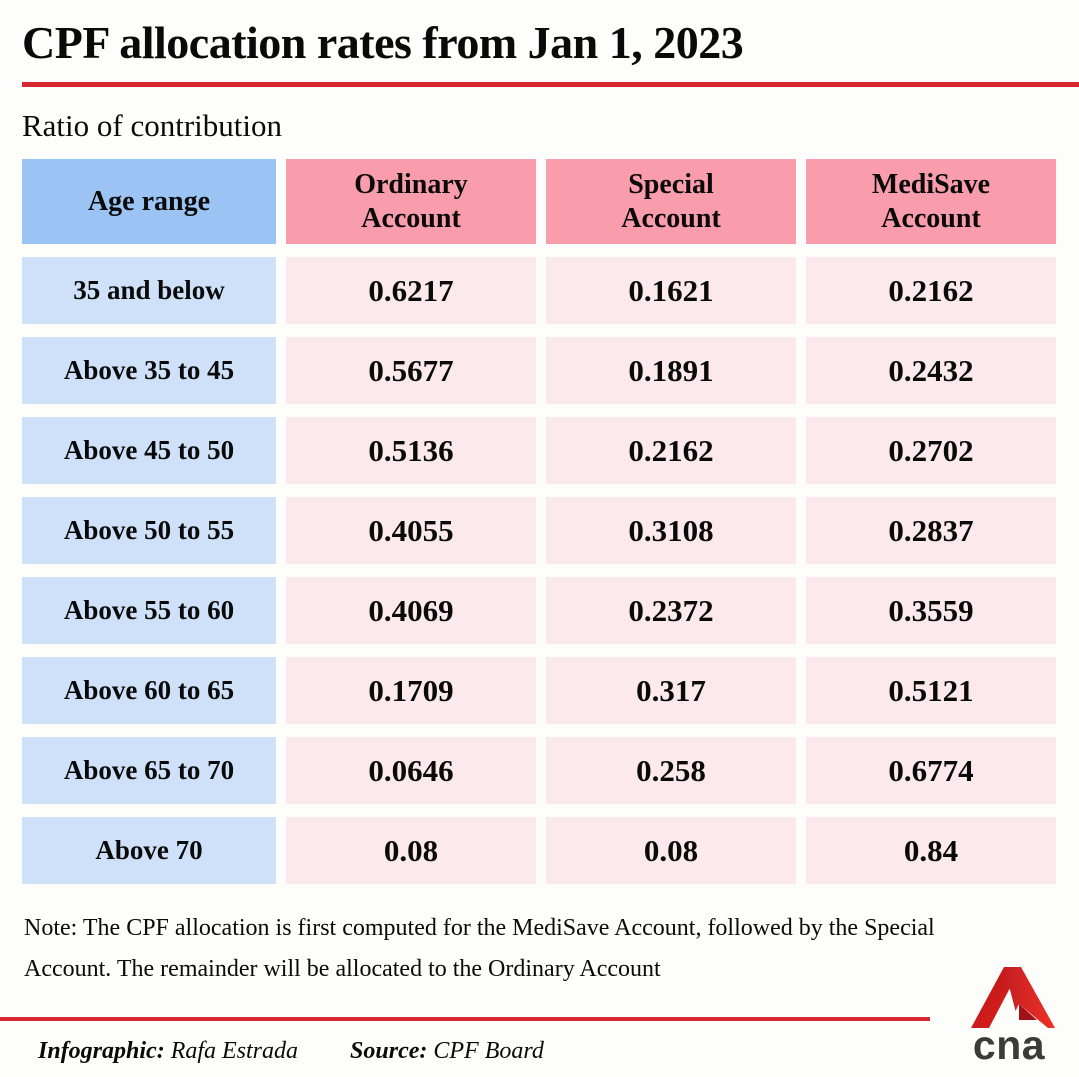  What do you see at coordinates (931, 530) in the screenshot?
I see `medisave-account-value: 0.2837` at bounding box center [931, 530].